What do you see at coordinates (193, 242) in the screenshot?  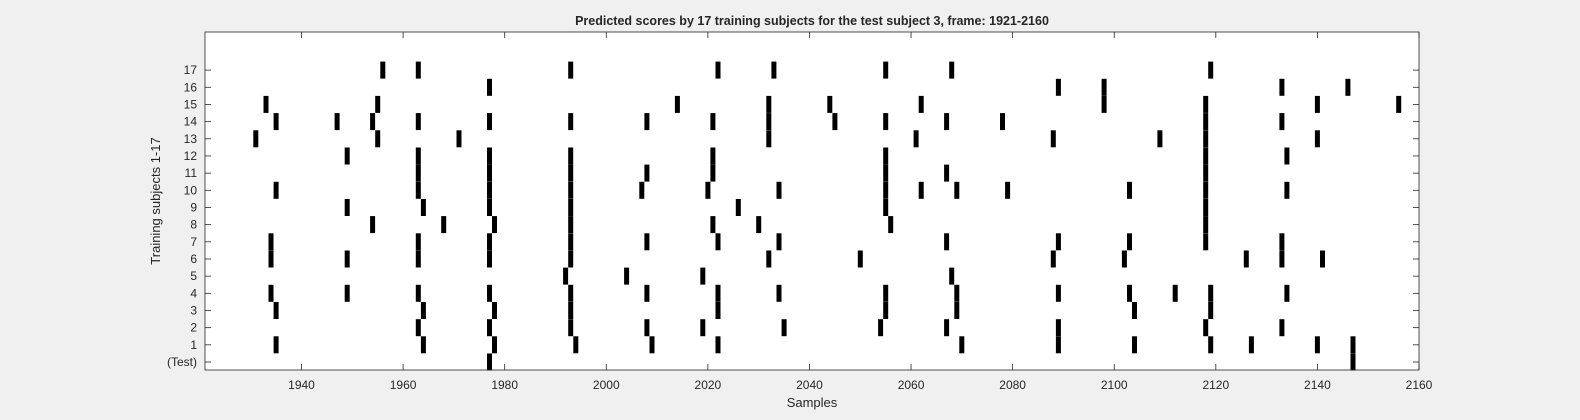 I see `y-tick-label: 7` at bounding box center [193, 242].